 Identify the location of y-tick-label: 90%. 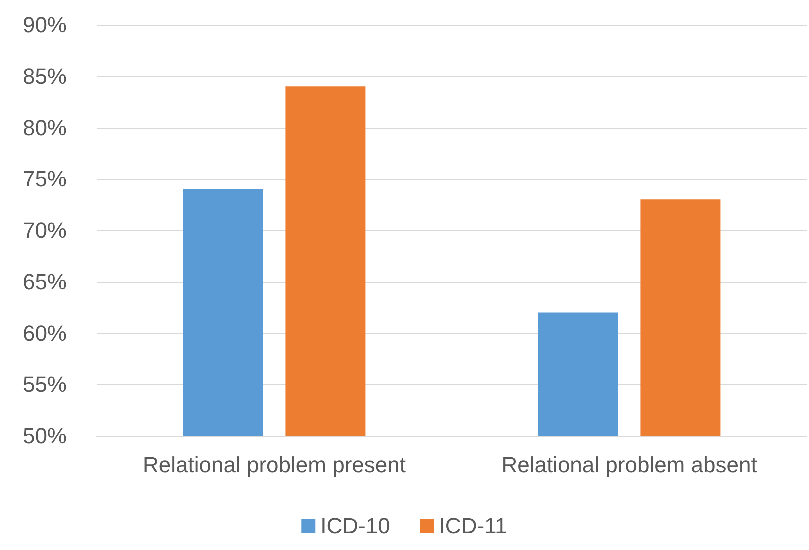
(44, 25).